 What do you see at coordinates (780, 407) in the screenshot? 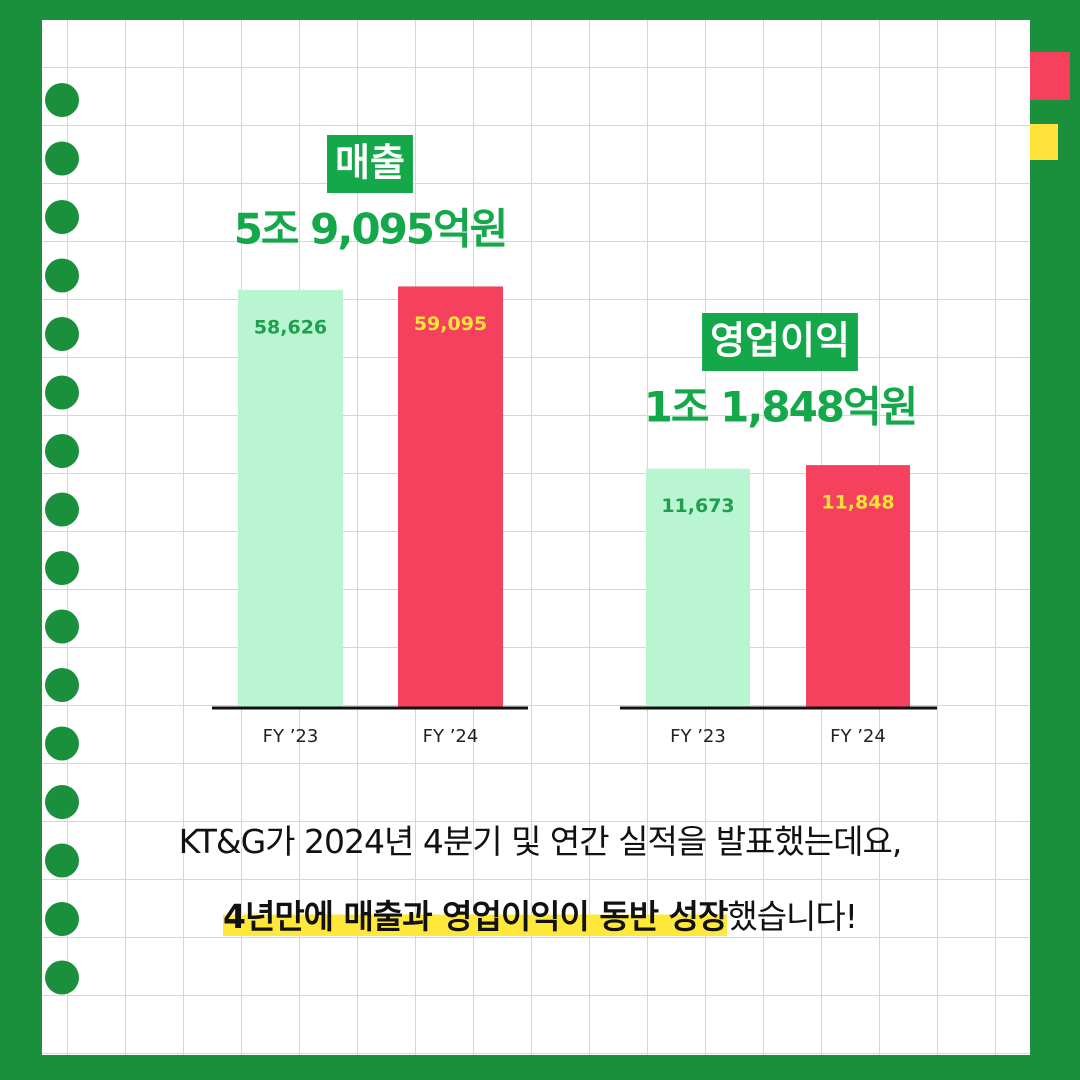
I see `chart-subtitle: 1조 1,848억원` at bounding box center [780, 407].